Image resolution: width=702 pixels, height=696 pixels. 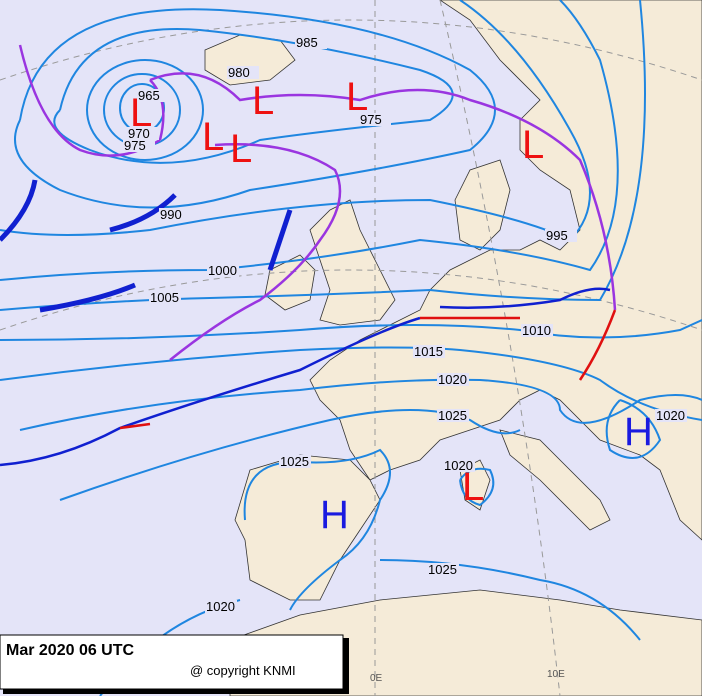 I want to click on jutland, so click(x=482, y=205).